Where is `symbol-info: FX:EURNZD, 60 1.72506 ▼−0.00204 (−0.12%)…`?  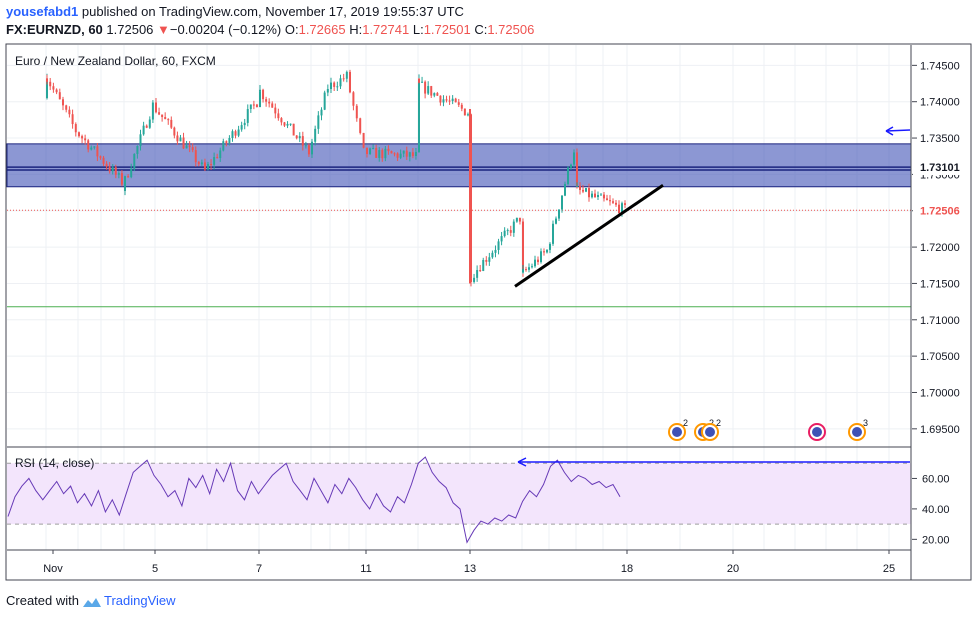
symbol-info: FX:EURNZD, 60 1.72506 ▼−0.00204 (−0.12%)… is located at coordinates (270, 29).